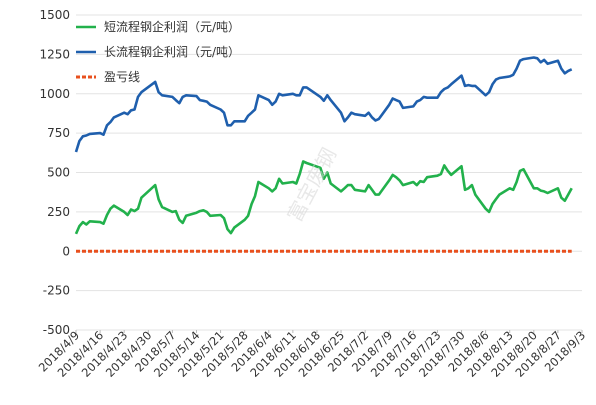  Describe the element at coordinates (58, 173) in the screenshot. I see `y-tick-label: 500` at that location.